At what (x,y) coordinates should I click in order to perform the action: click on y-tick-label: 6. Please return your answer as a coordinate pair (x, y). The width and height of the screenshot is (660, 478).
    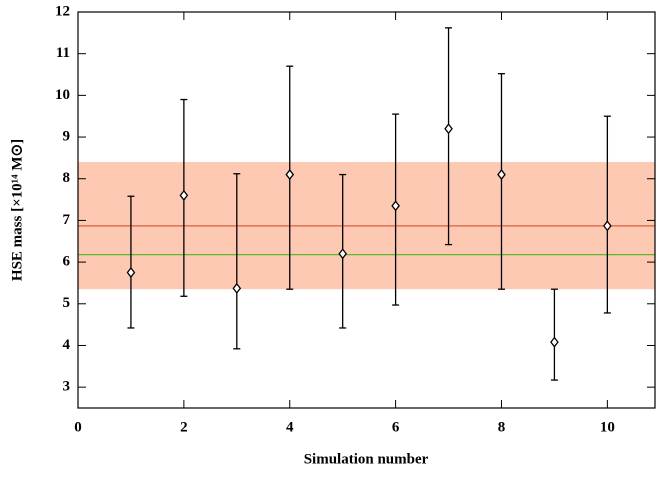
    Looking at the image, I should click on (67, 262).